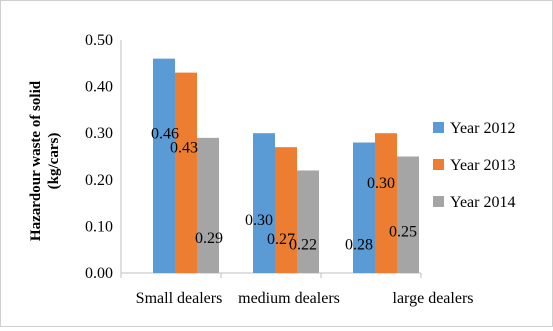  Describe the element at coordinates (99, 226) in the screenshot. I see `y-tick-label: 0.10` at that location.